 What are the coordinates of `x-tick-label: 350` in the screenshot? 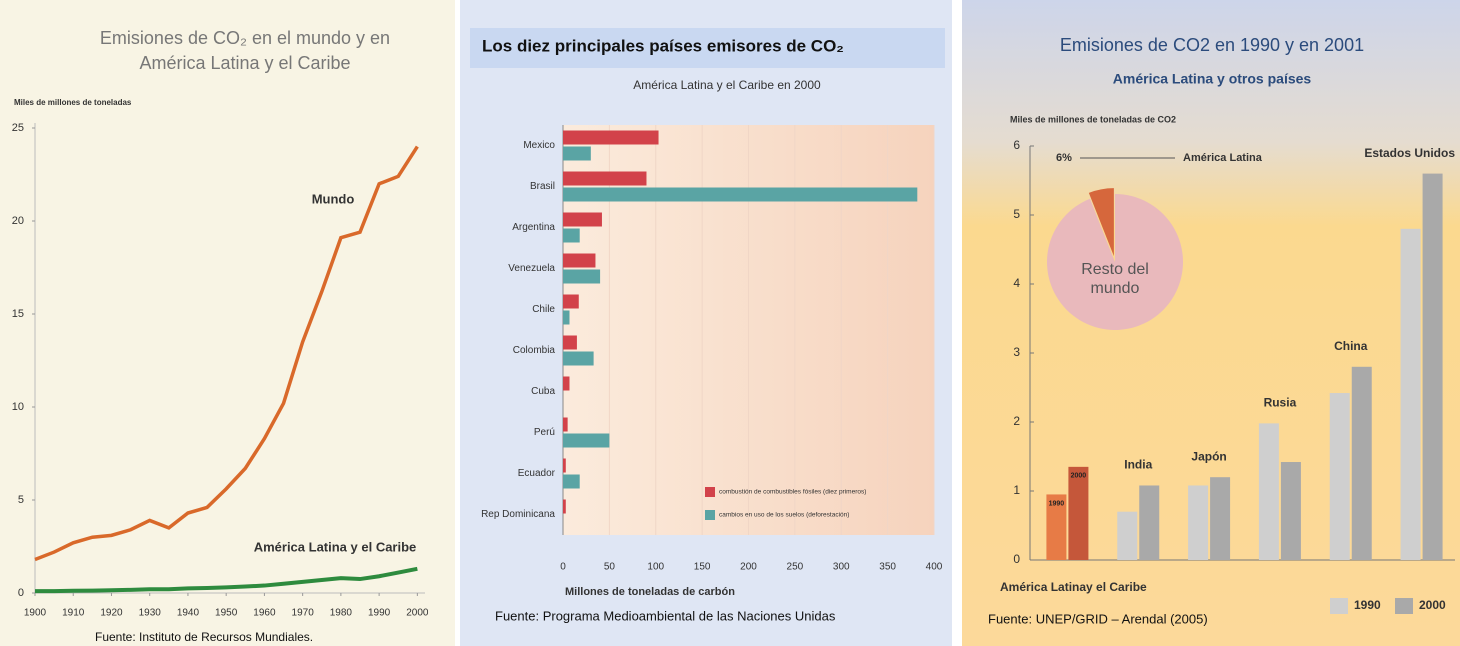 It's located at (887, 567).